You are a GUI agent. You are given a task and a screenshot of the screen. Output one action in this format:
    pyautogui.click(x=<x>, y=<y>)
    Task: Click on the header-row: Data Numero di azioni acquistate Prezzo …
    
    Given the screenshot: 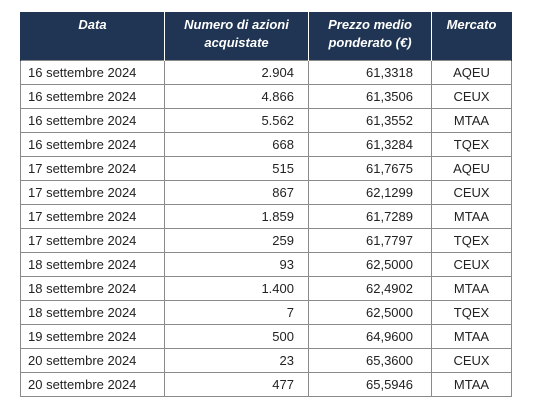 What is the action you would take?
    pyautogui.click(x=266, y=36)
    